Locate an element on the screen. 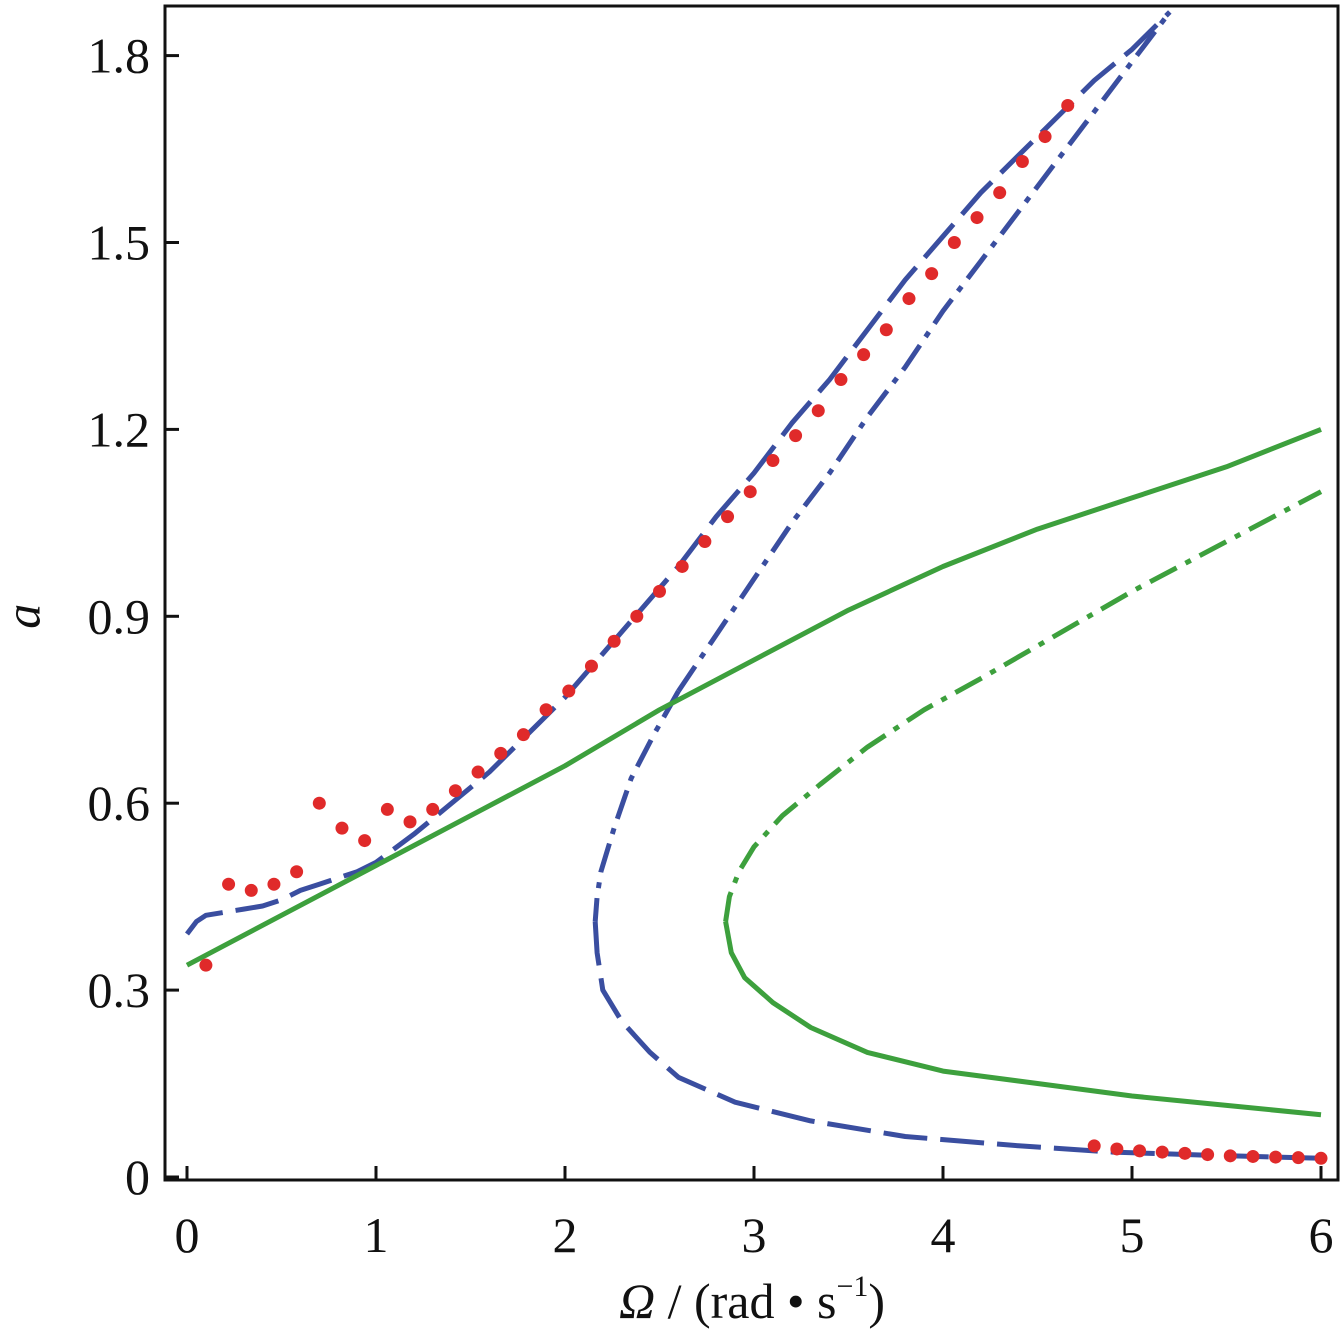 The image size is (1344, 1333). x-axis-unit-exponent: −1 is located at coordinates (852, 1286).